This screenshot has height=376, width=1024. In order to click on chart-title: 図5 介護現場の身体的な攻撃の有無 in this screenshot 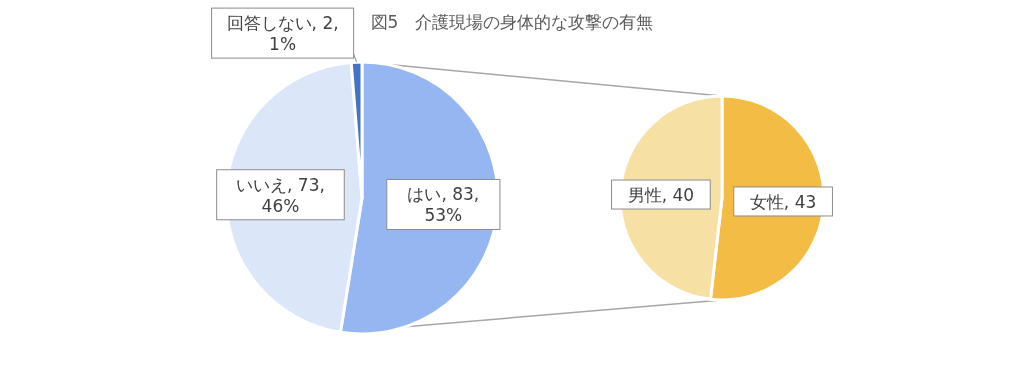, I will do `click(512, 22)`.